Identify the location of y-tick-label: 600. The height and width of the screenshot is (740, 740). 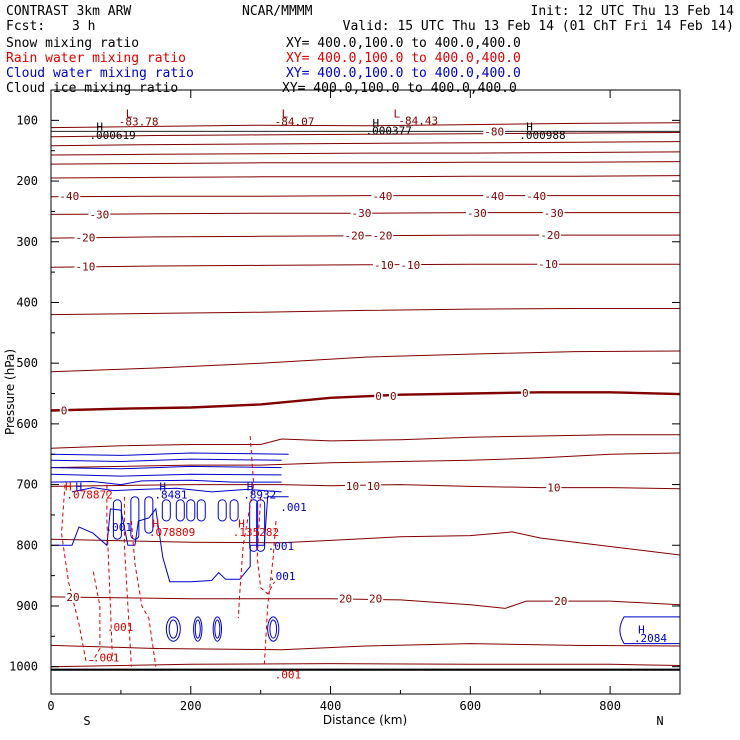
(27, 424).